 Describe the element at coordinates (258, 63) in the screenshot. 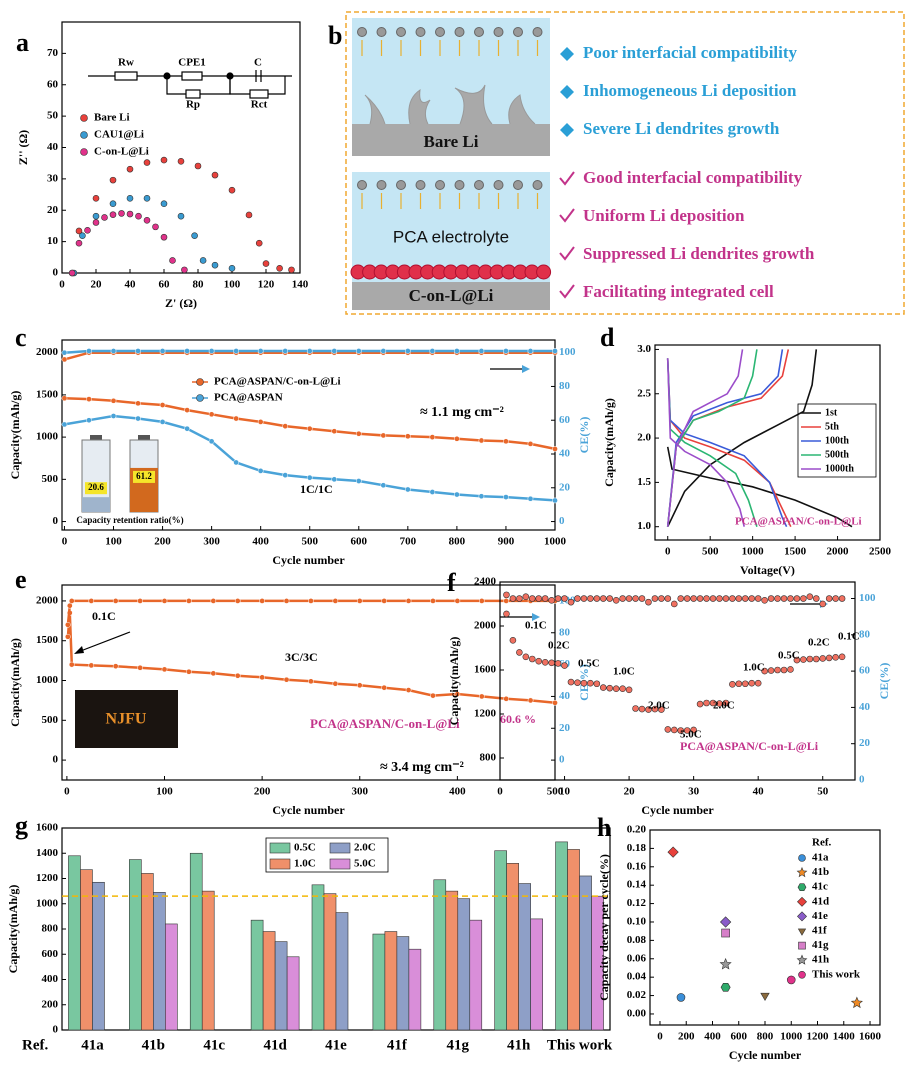

I see `annotation: C` at that location.